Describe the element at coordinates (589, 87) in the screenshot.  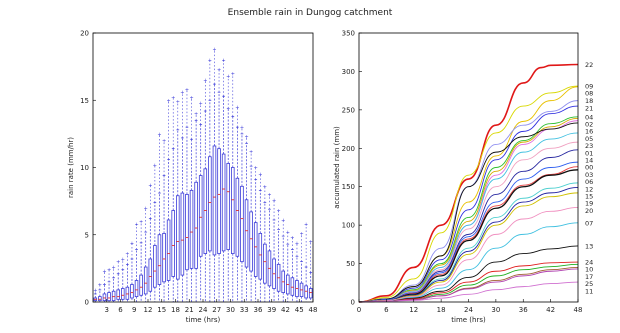
I see `series-end-label-09: 09` at that location.